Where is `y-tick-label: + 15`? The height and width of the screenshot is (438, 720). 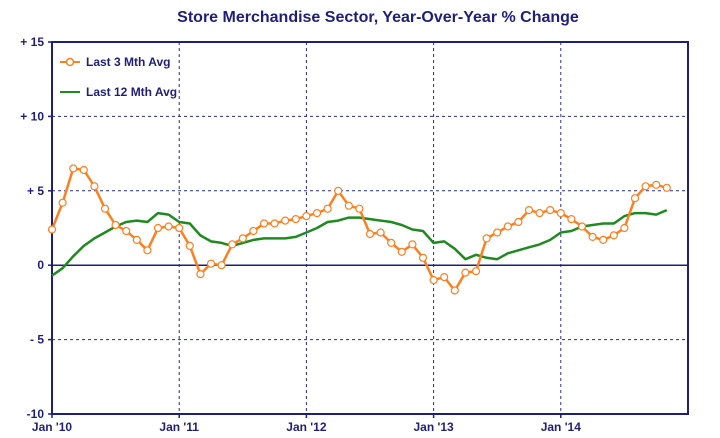
y-tick-label: + 15 is located at coordinates (32, 42).